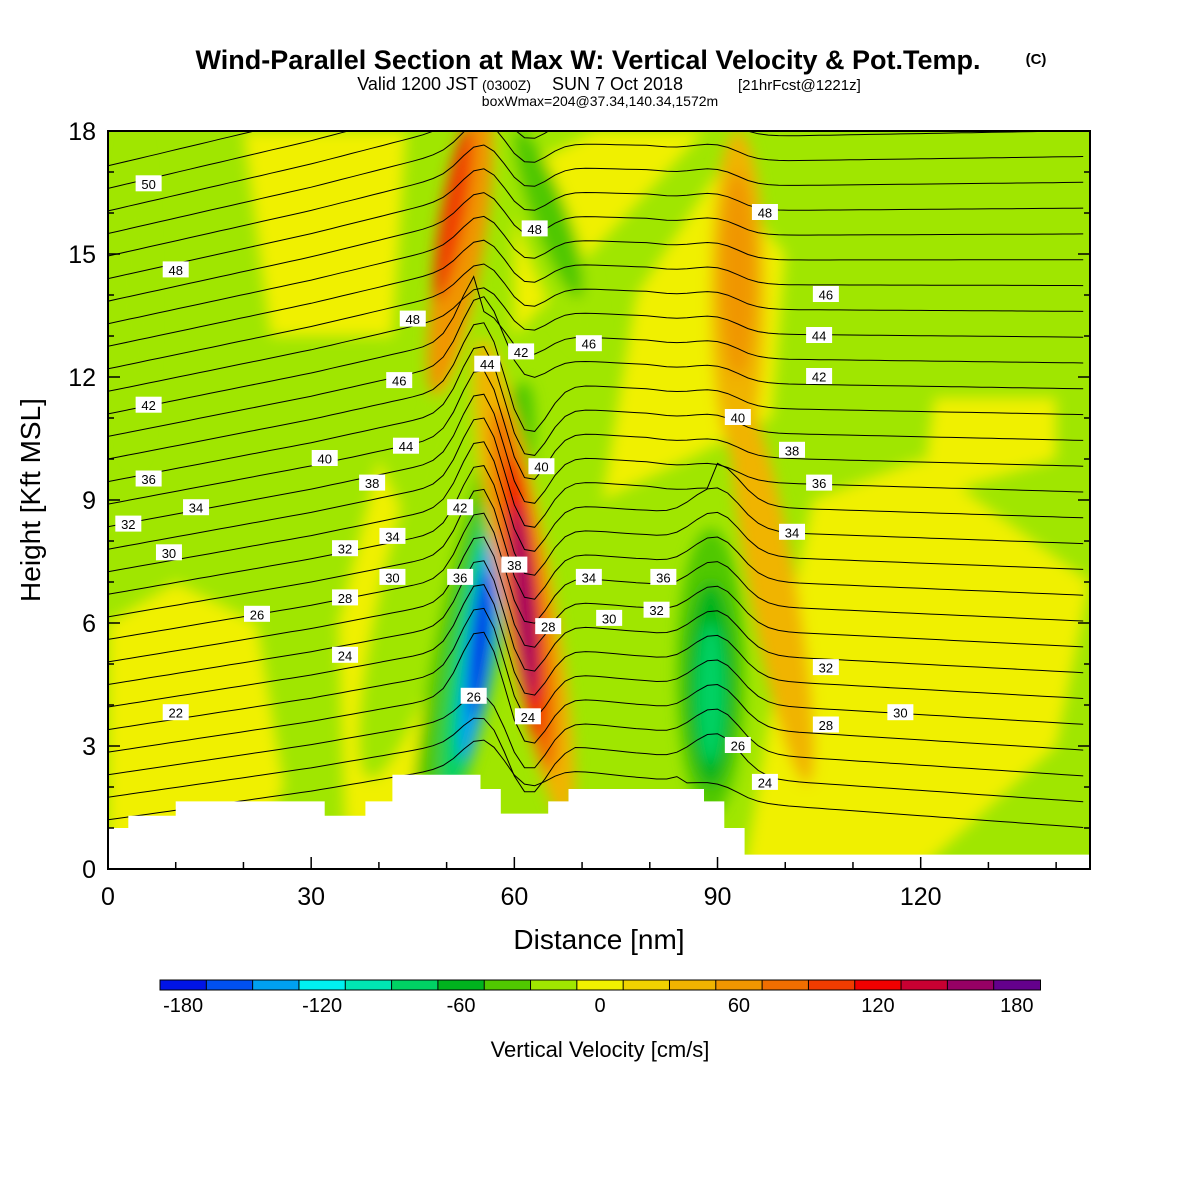 Image resolution: width=1200 pixels, height=1200 pixels. I want to click on colorbar-tick-label: 120, so click(877, 1006).